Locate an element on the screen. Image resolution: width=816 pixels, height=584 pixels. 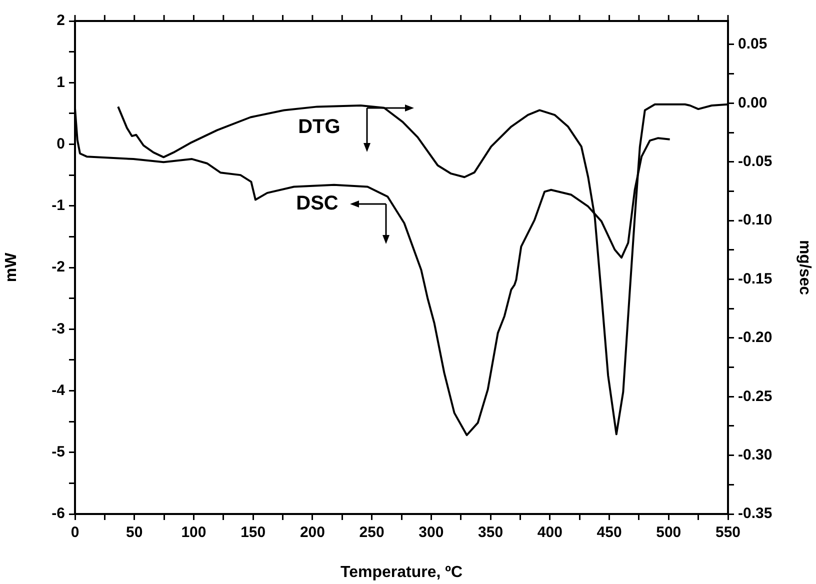
x-tick-label: 550 is located at coordinates (728, 533).